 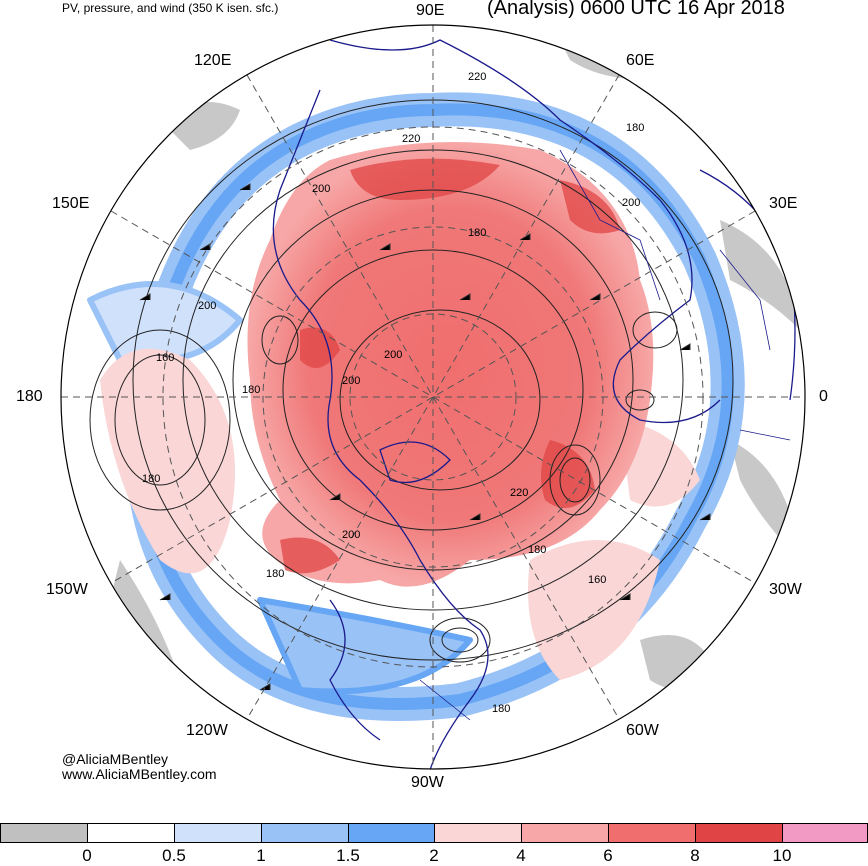 I want to click on lon-label-60e: 60E, so click(x=640, y=60).